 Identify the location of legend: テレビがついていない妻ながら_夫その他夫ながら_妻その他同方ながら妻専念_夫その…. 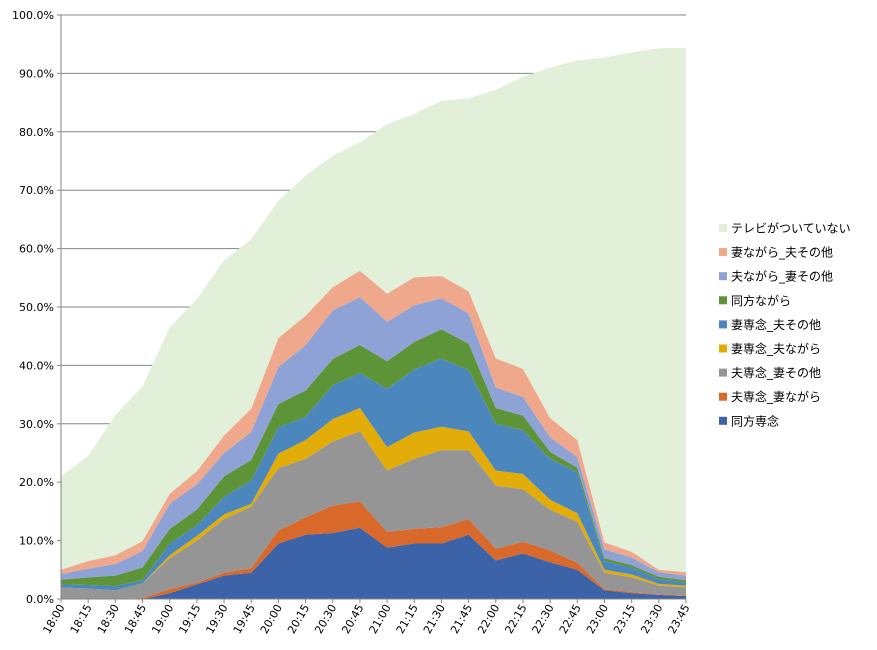
(785, 324).